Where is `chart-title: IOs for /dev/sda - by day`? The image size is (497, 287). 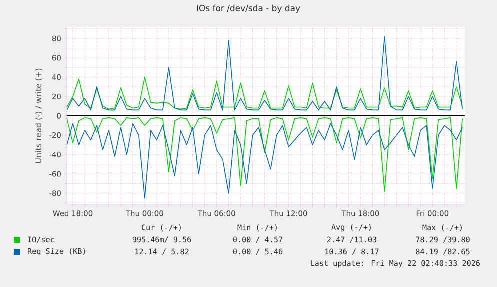
chart-title: IOs for /dev/sda - by day is located at coordinates (248, 9).